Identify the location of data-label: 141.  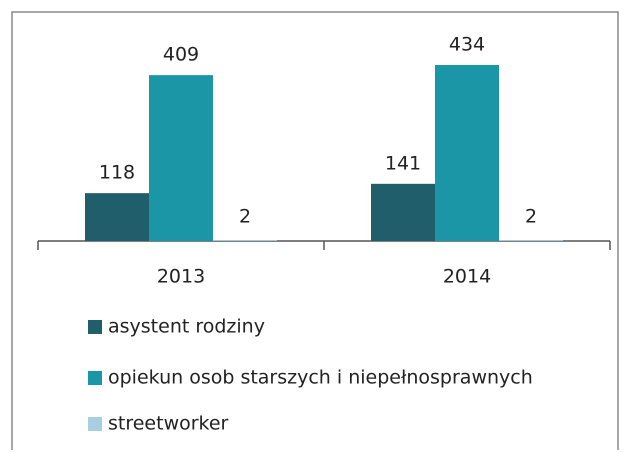
(403, 163).